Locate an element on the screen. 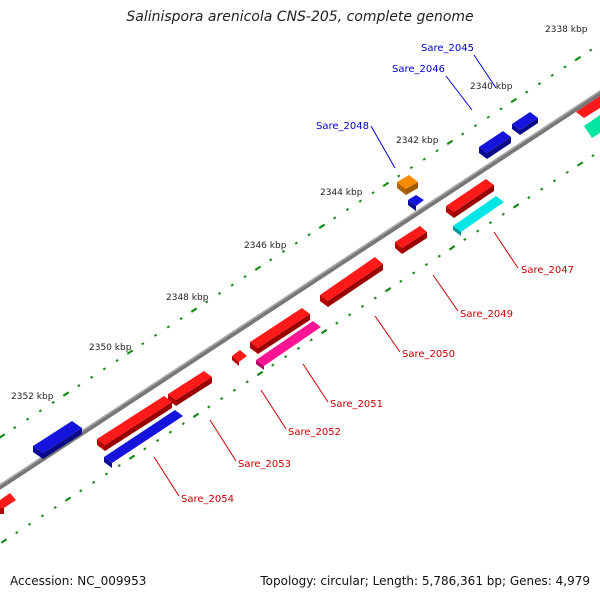 Image resolution: width=600 pixels, height=605 pixels. gene-sare-2046 is located at coordinates (495, 142).